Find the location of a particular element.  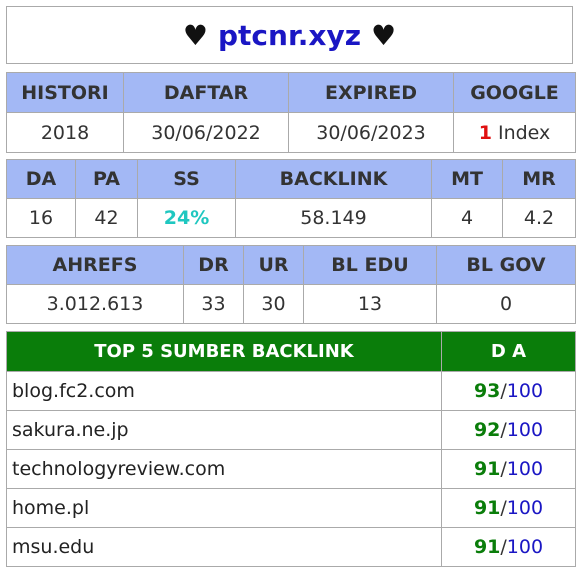

table-row: msu.edu 91/100 is located at coordinates (291, 547).